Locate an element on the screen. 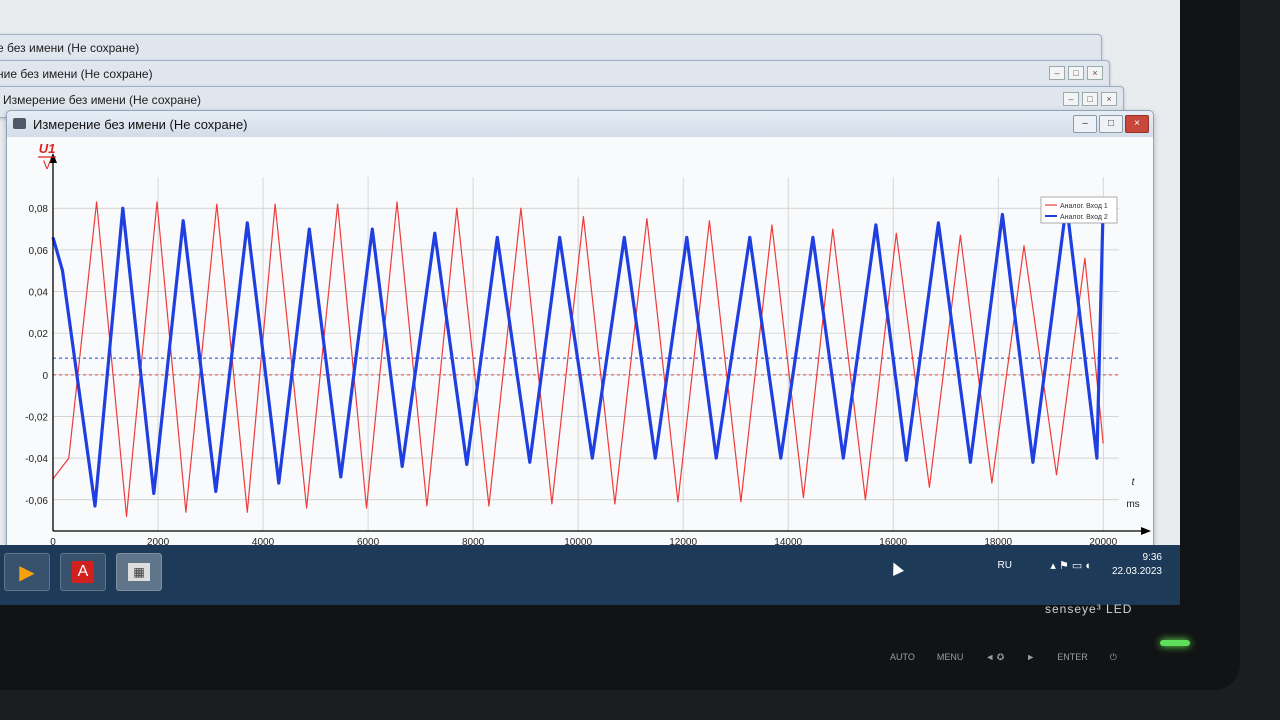  legend-label-series-1: Аналог. Вход 1 is located at coordinates (1084, 206).